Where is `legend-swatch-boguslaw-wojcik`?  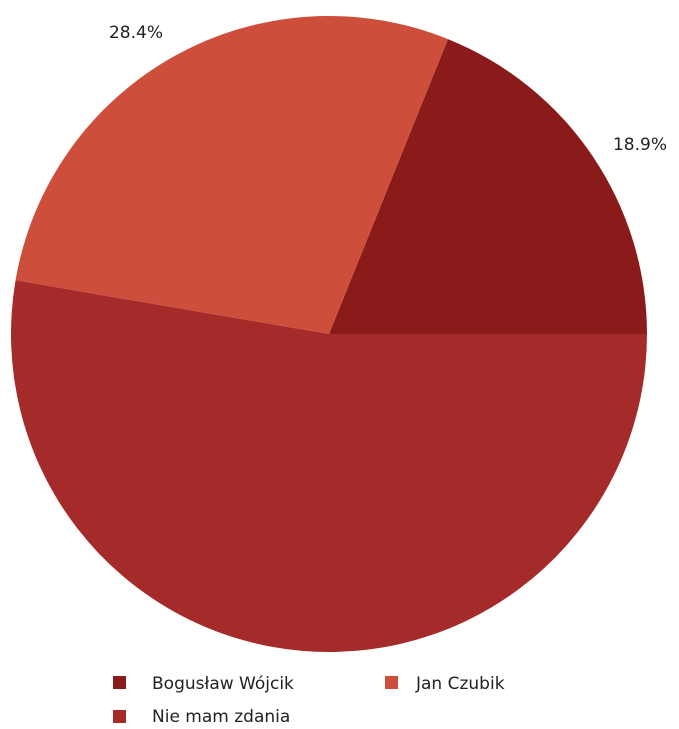 legend-swatch-boguslaw-wojcik is located at coordinates (119, 682).